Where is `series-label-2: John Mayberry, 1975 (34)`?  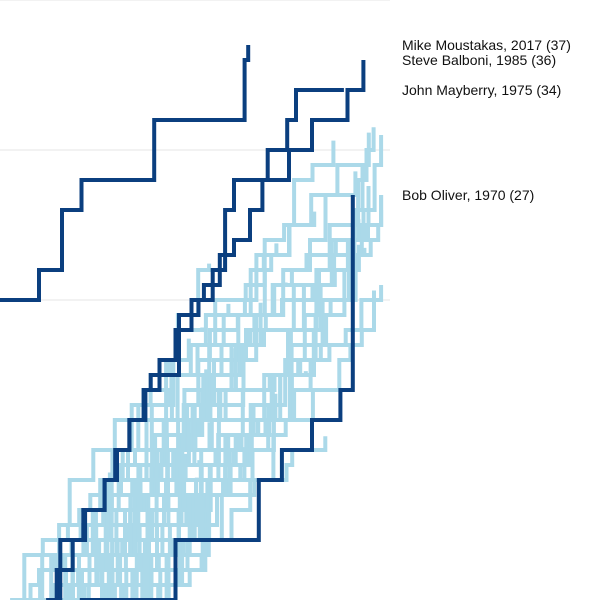 series-label-2: John Mayberry, 1975 (34) is located at coordinates (481, 90).